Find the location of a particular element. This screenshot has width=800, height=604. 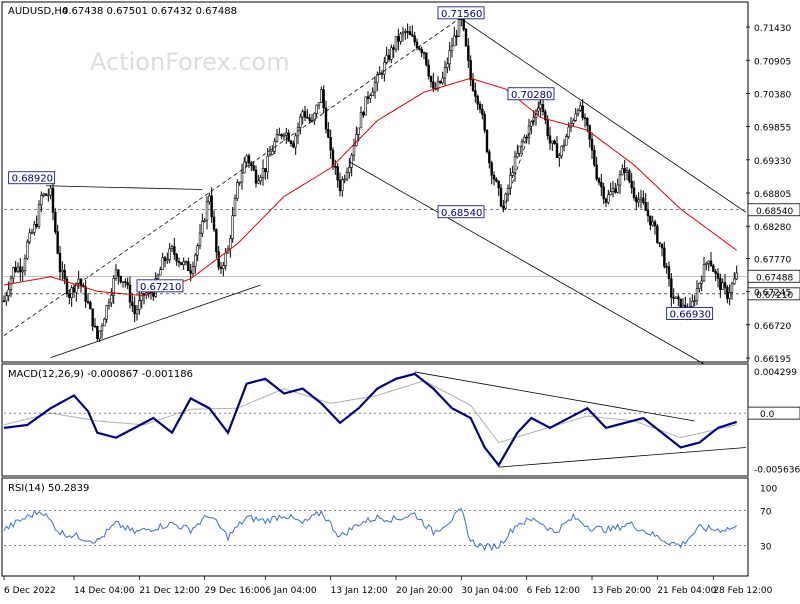

x-tick-label: 30 Jan 04:00 is located at coordinates (489, 591).